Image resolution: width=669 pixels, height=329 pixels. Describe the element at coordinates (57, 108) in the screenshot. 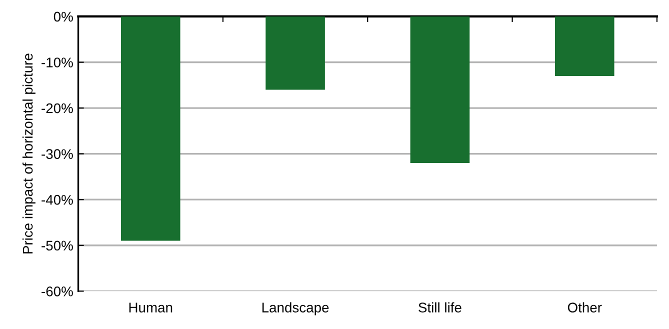

I see `y-tick-label: -20%` at that location.